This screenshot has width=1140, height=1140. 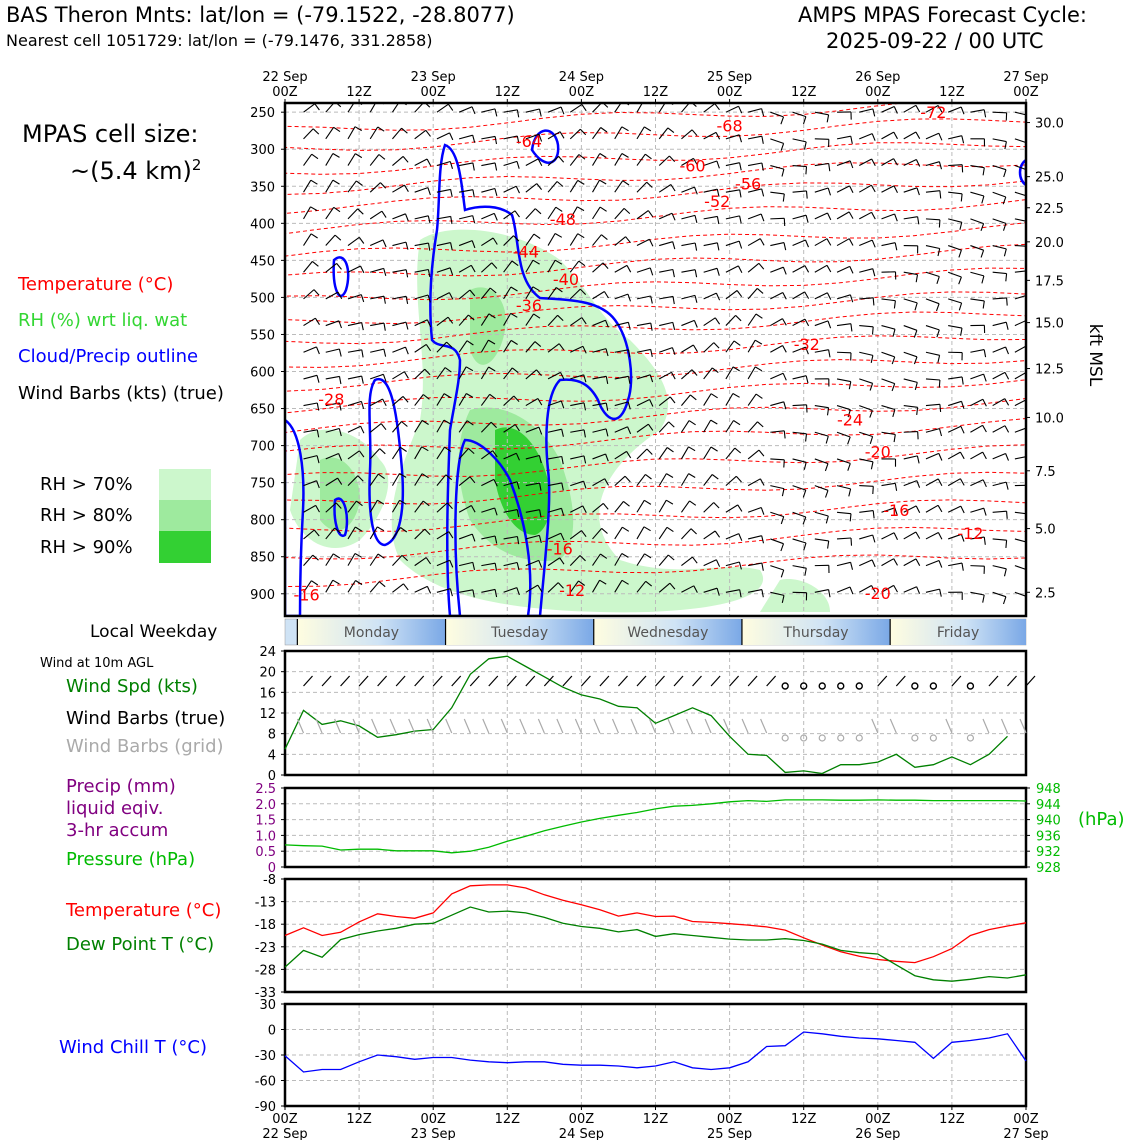 What do you see at coordinates (771, 681) in the screenshot?
I see `surface-wind-barb` at bounding box center [771, 681].